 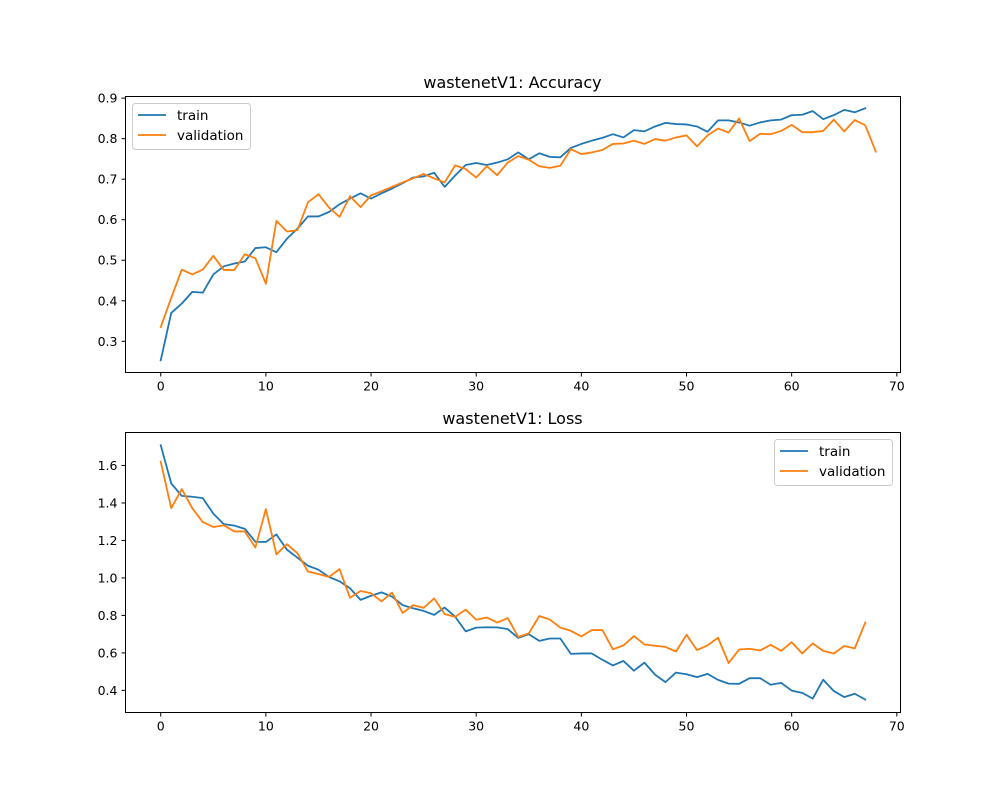 I want to click on loss-x-axis: 0 10 20 30 40 50 60 70, so click(x=531, y=723).